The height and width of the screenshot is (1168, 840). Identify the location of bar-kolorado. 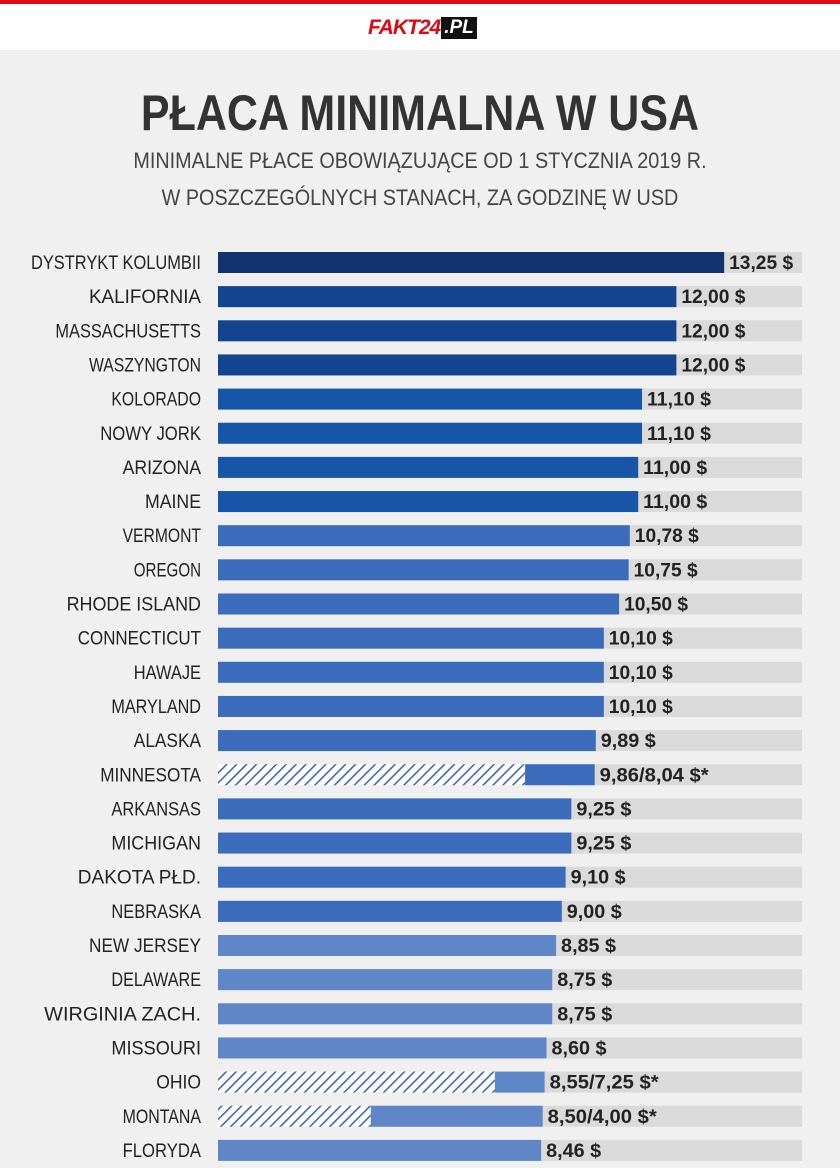
(430, 399).